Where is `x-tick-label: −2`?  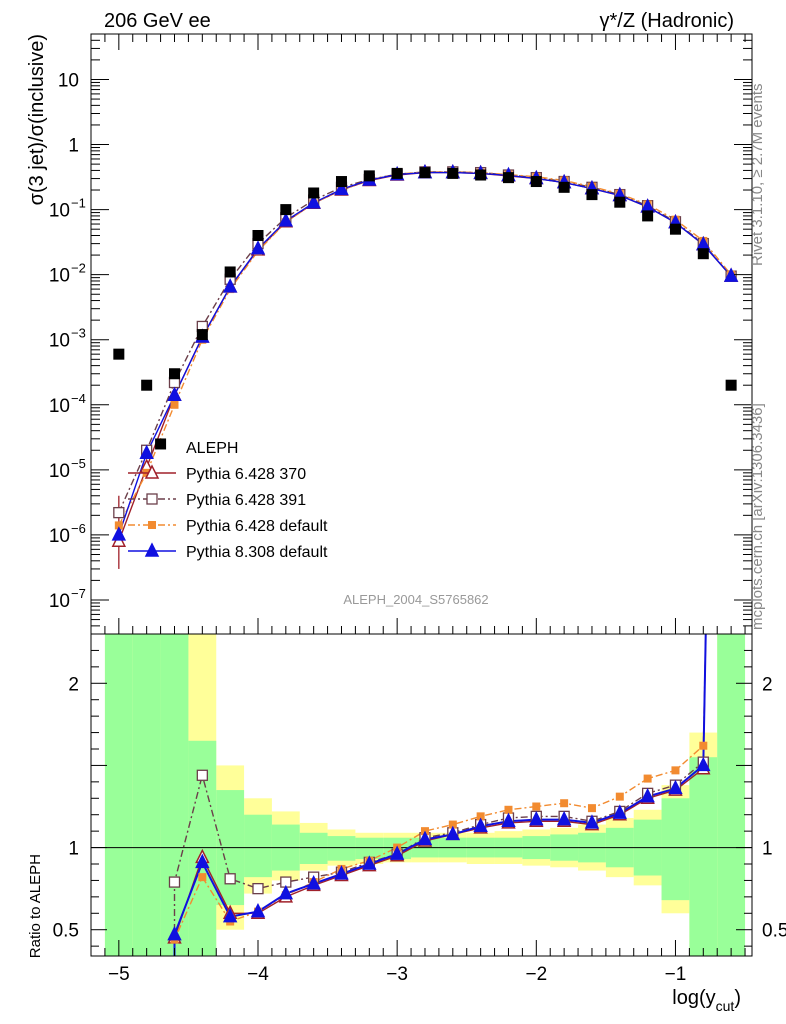 x-tick-label: −2 is located at coordinates (536, 974).